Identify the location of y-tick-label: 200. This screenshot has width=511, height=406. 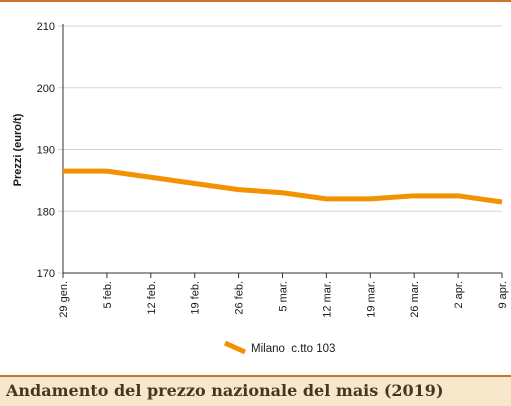
(46, 89).